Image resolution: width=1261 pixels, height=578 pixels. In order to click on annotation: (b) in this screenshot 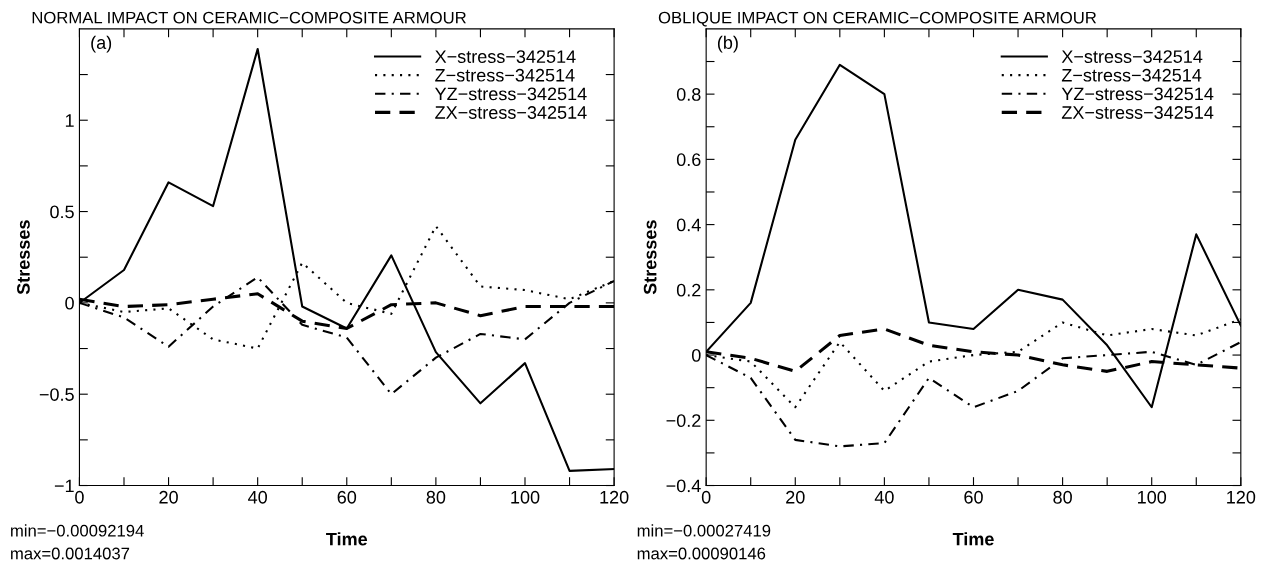, I will do `click(727, 44)`.